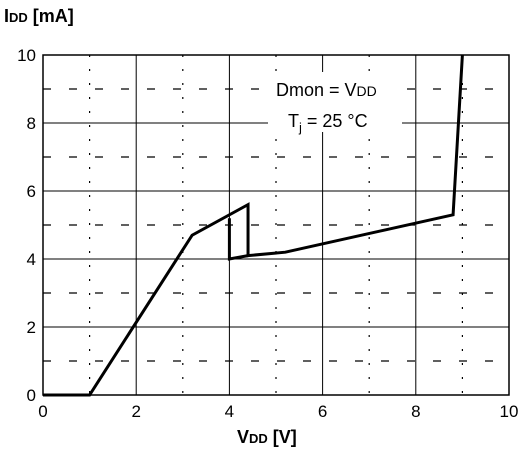 The height and width of the screenshot is (452, 522). I want to click on y-tick-labels: 0 2 4 6 8 10, so click(26, 225).